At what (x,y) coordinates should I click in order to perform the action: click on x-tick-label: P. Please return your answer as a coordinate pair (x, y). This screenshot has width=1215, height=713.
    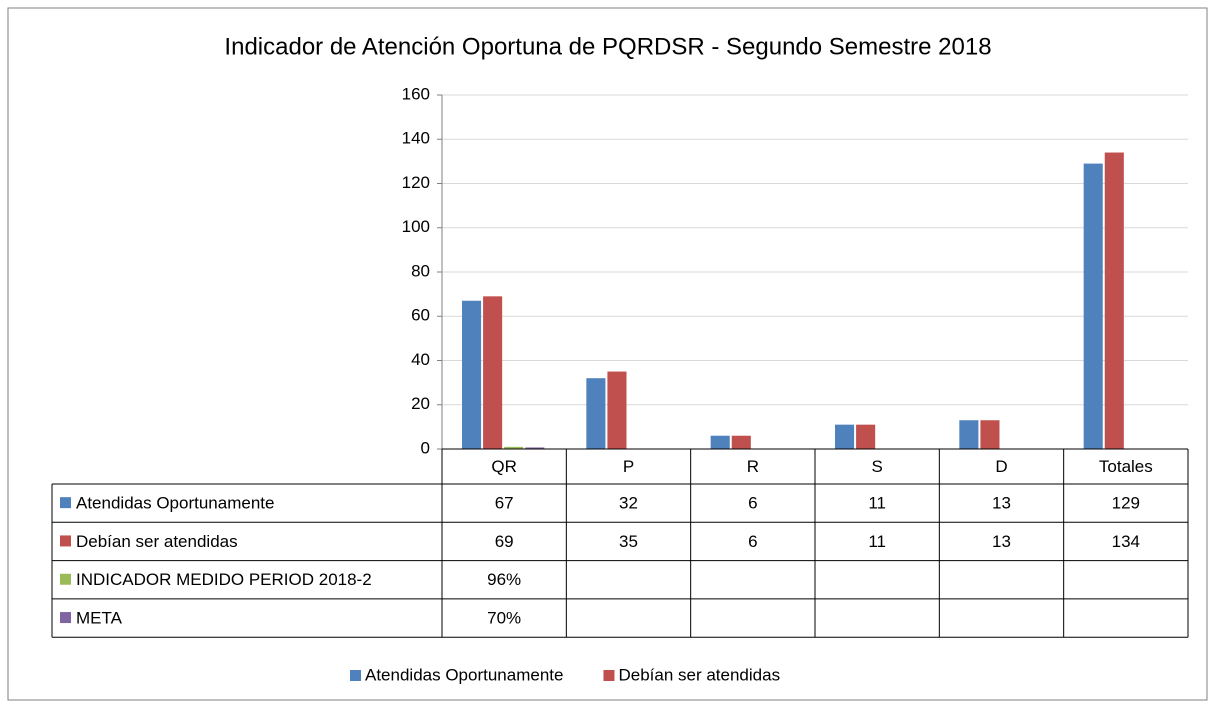
    Looking at the image, I should click on (628, 466).